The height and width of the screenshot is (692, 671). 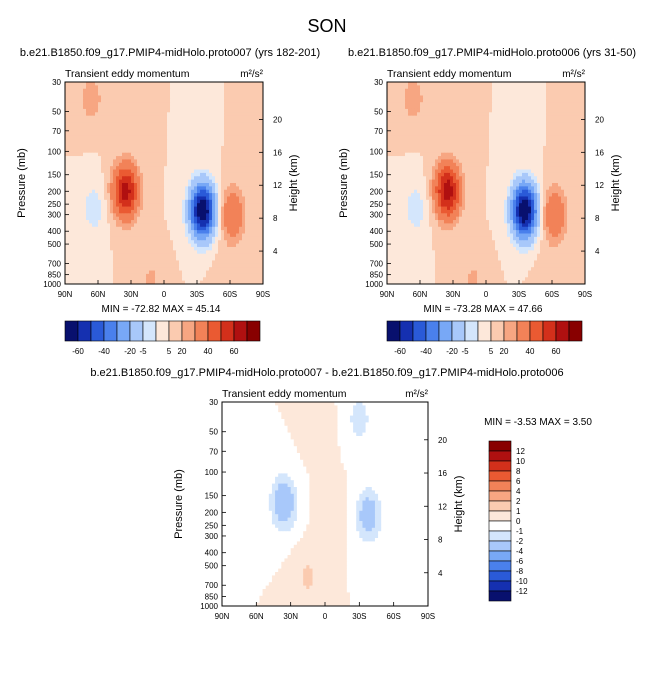 What do you see at coordinates (143, 351) in the screenshot?
I see `colorbar-label: -5` at bounding box center [143, 351].